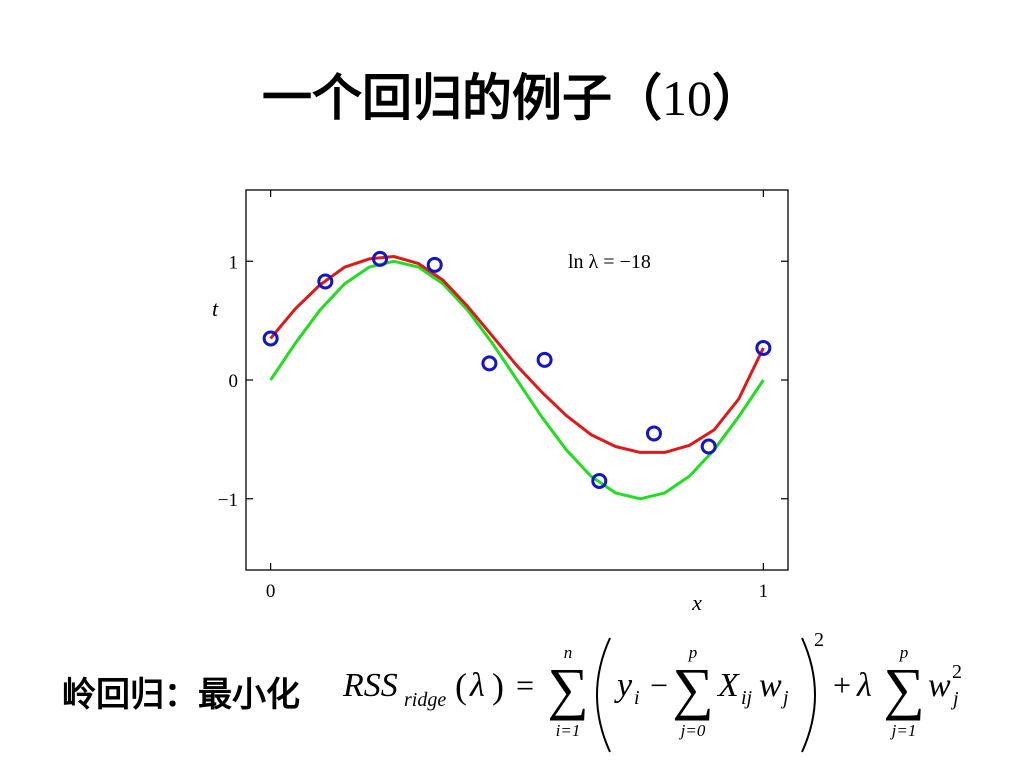  Describe the element at coordinates (234, 381) in the screenshot. I see `y-tick-label: 0` at that location.